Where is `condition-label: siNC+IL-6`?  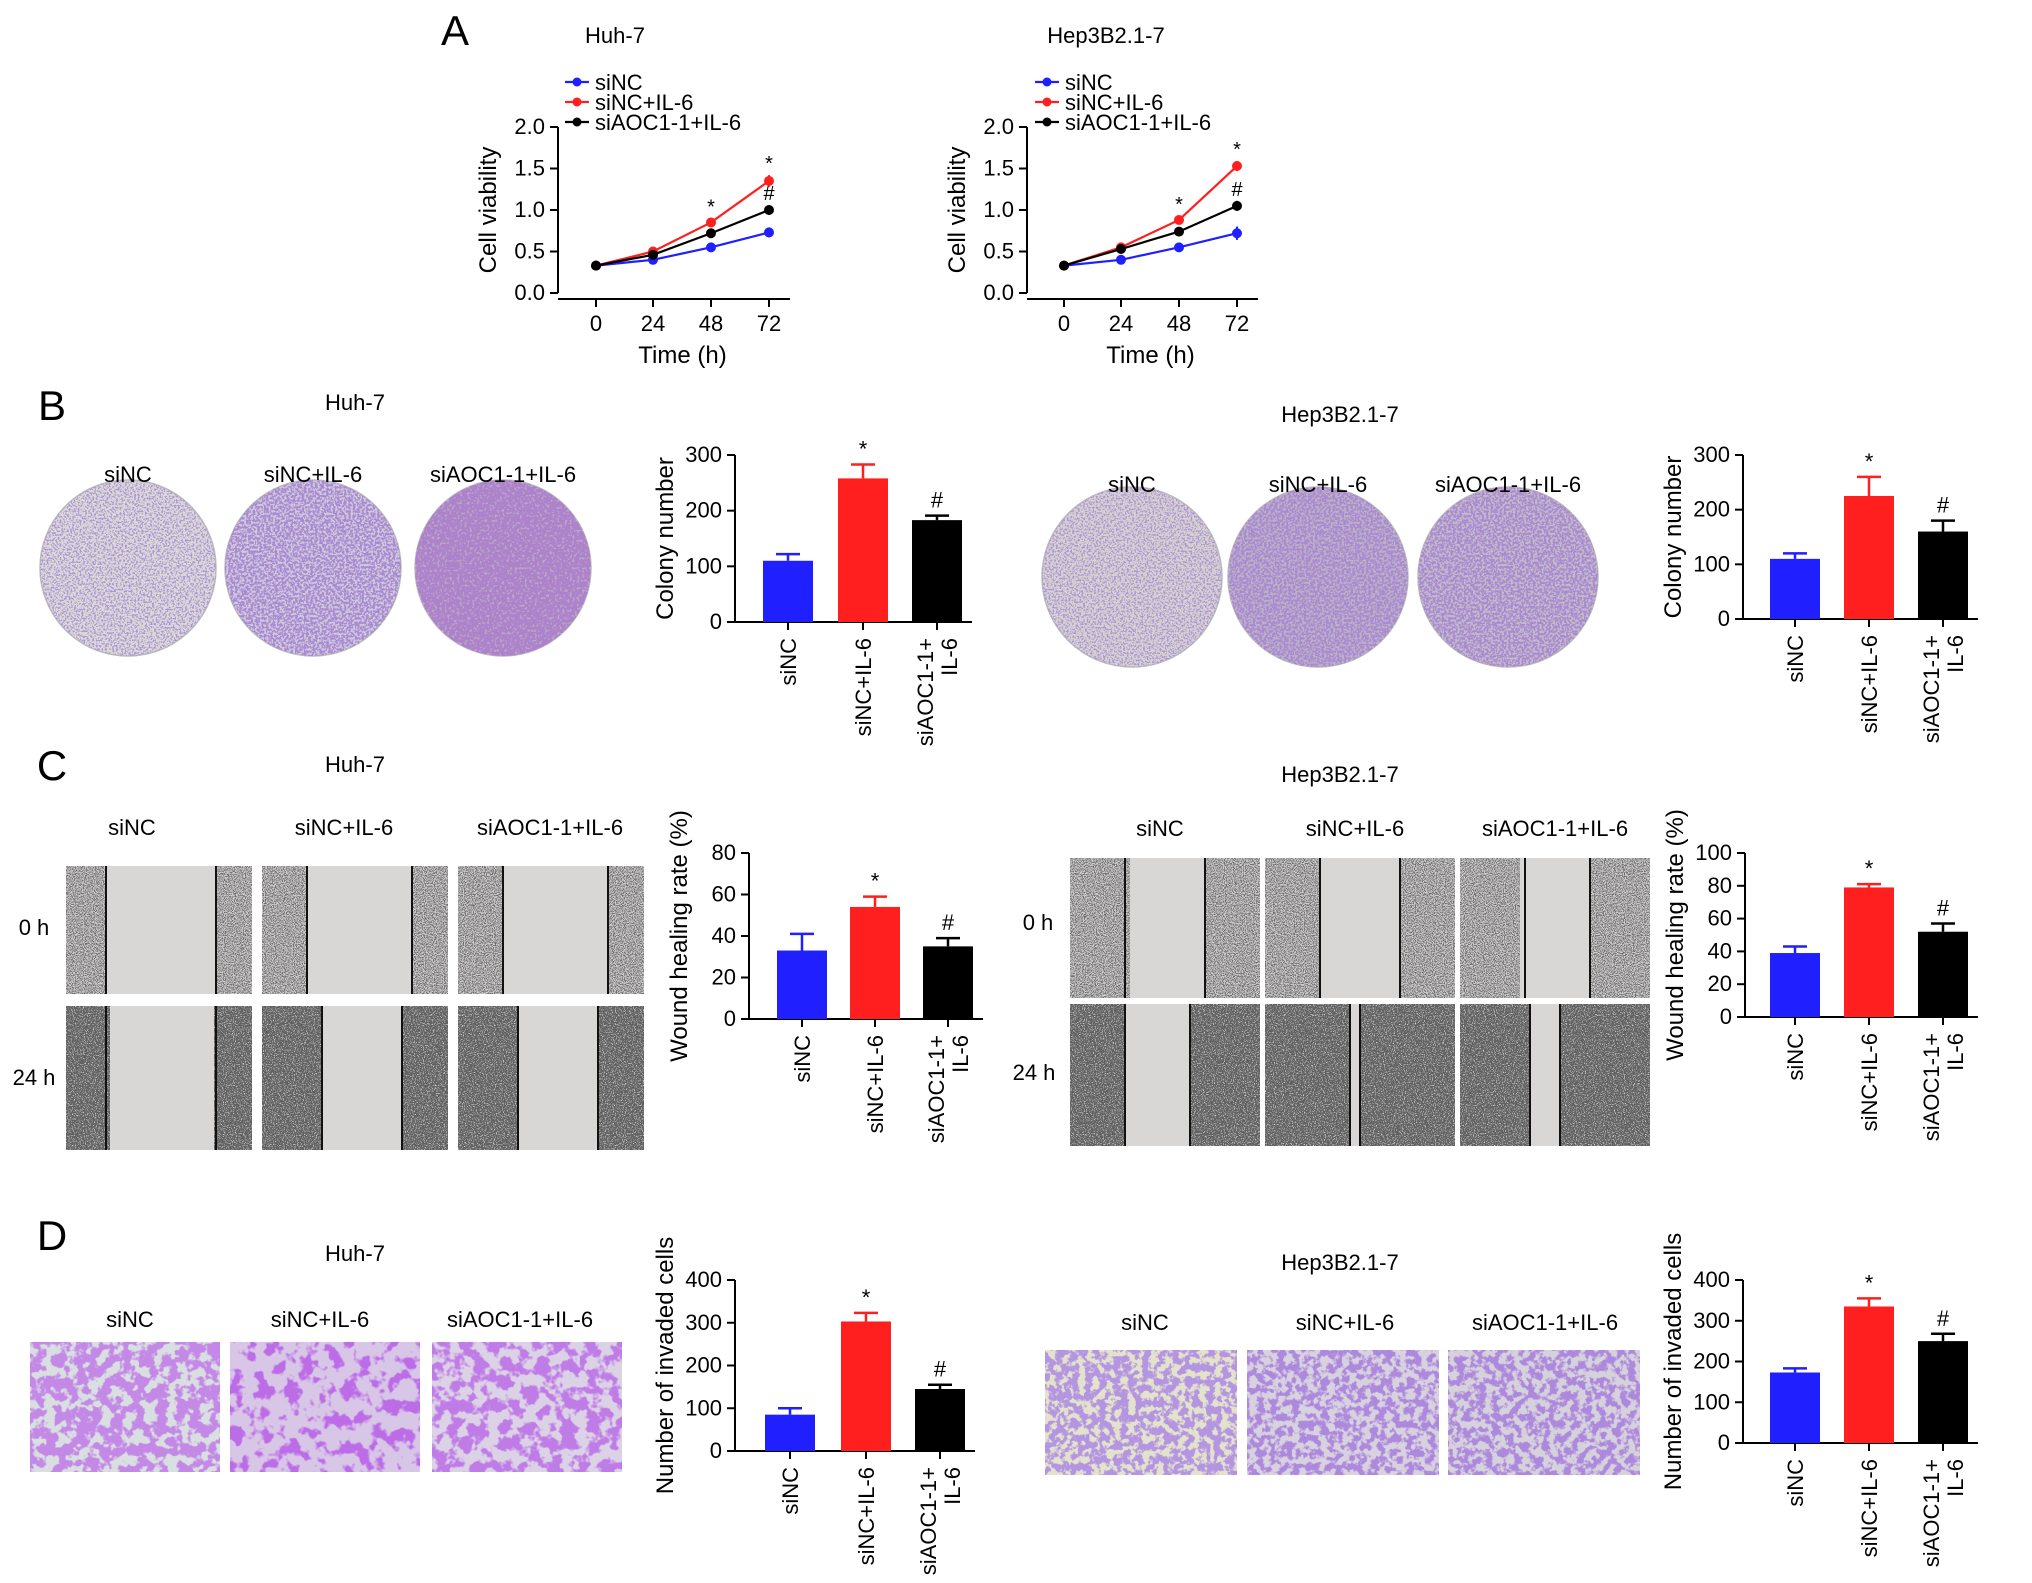
condition-label: siNC+IL-6 is located at coordinates (1345, 1322).